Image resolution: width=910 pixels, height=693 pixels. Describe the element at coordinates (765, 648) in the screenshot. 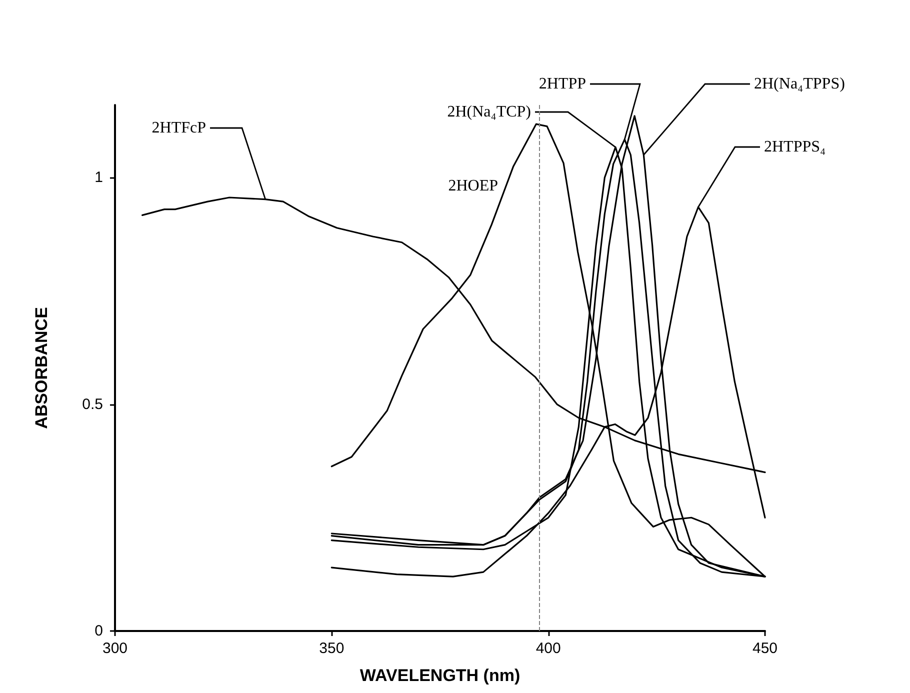

I see `x-tick-label: 450` at that location.